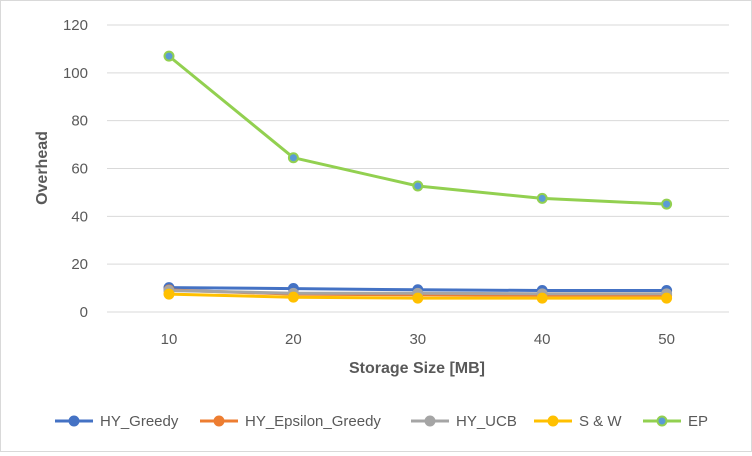  I want to click on legend-item-hy-epsilon-greedy: HY_Epsilon_Greedy, so click(290, 421).